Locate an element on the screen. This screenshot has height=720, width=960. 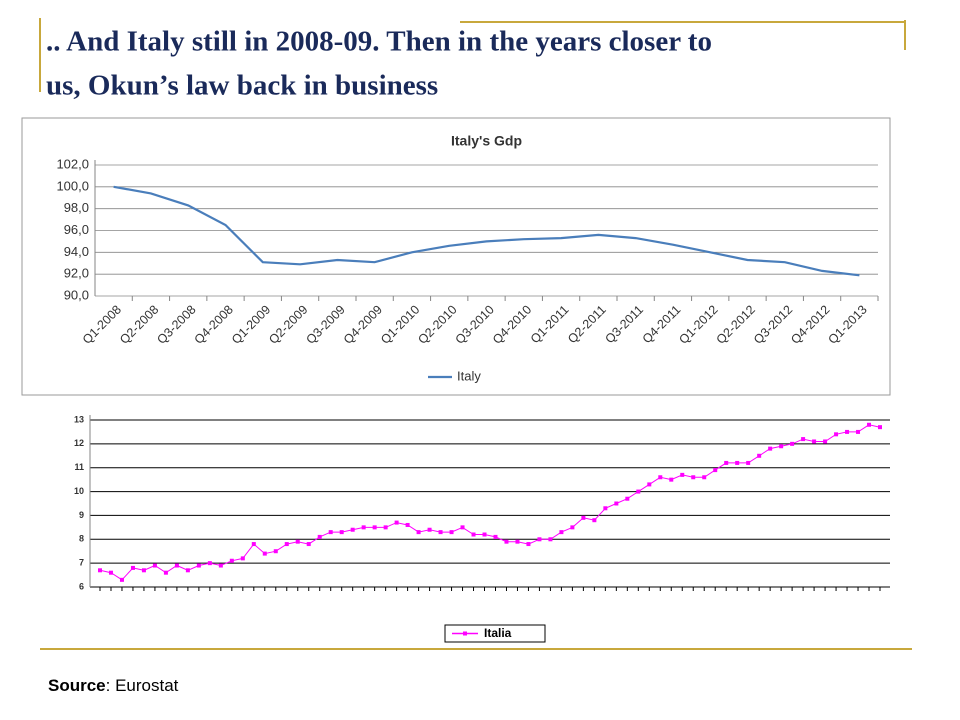
chart-title: Italy's Gdp is located at coordinates (486, 141).